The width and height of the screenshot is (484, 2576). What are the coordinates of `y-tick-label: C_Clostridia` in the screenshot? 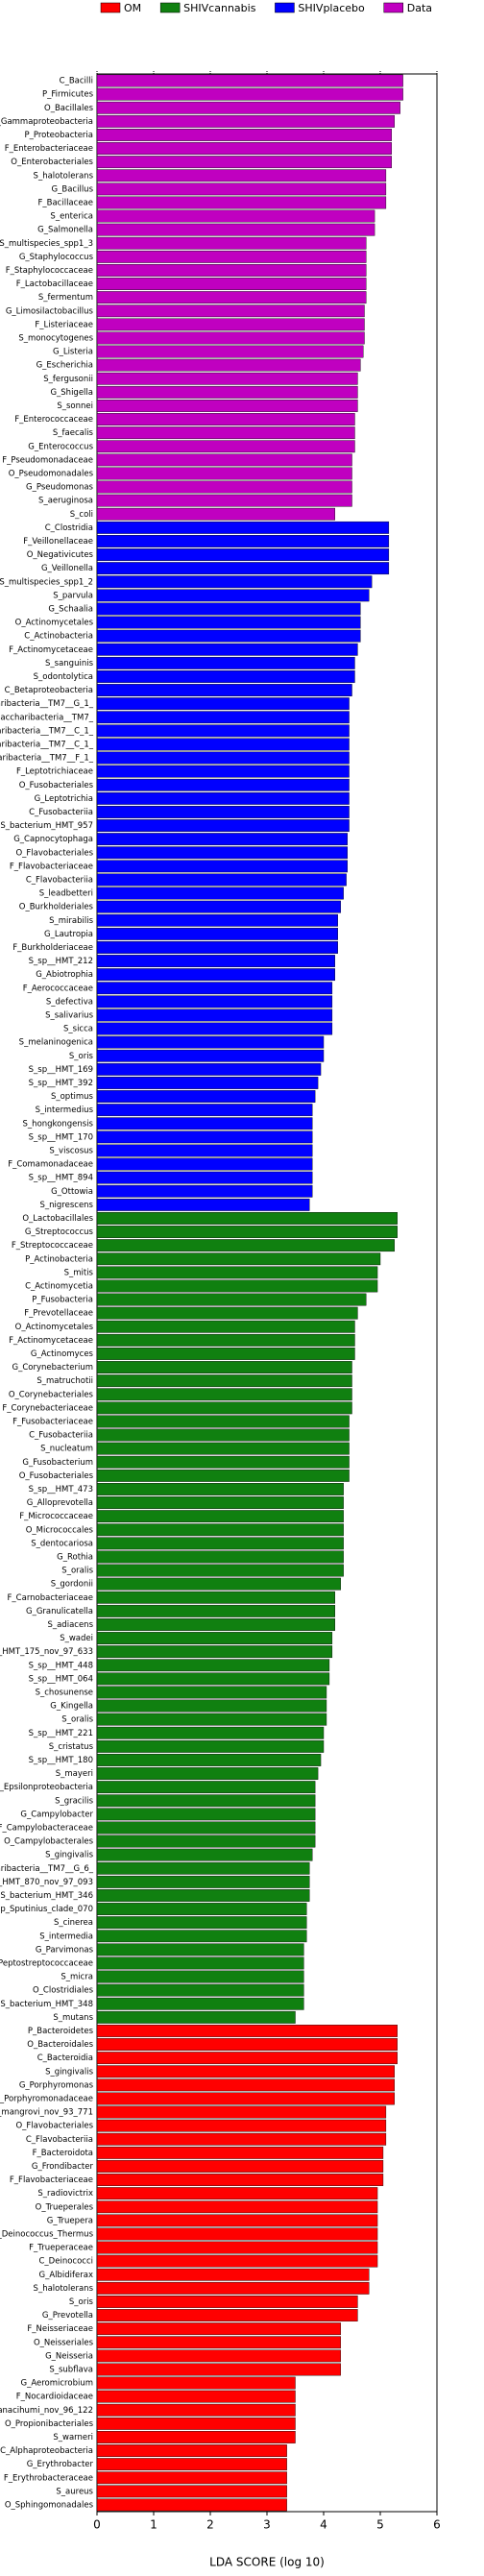 It's located at (69, 528).